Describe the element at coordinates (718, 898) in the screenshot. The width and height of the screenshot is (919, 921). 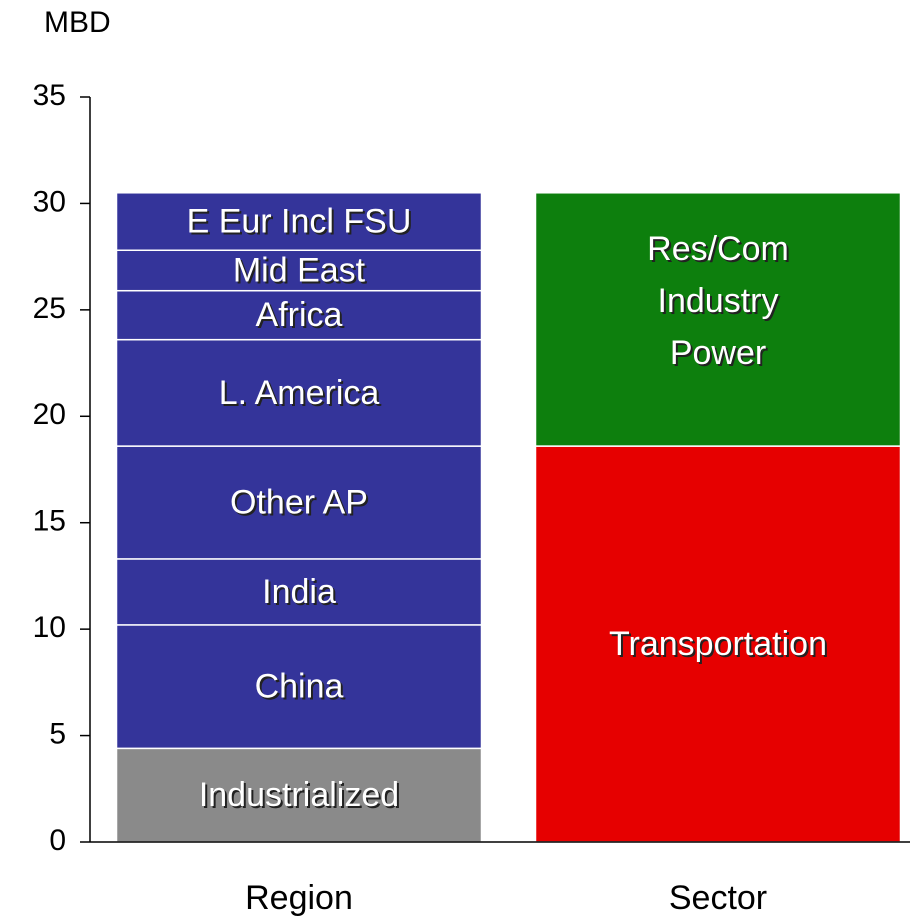
I see `x-tick-label: Sector` at that location.